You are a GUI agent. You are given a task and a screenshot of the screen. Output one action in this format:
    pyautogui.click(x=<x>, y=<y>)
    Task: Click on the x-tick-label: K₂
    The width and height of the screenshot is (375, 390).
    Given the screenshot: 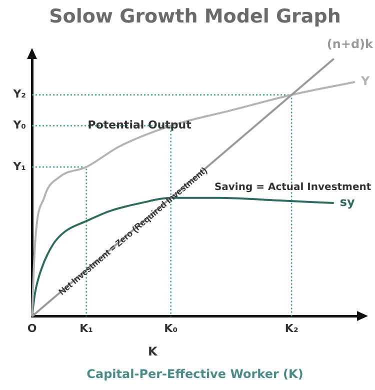 What is the action you would take?
    pyautogui.click(x=291, y=328)
    